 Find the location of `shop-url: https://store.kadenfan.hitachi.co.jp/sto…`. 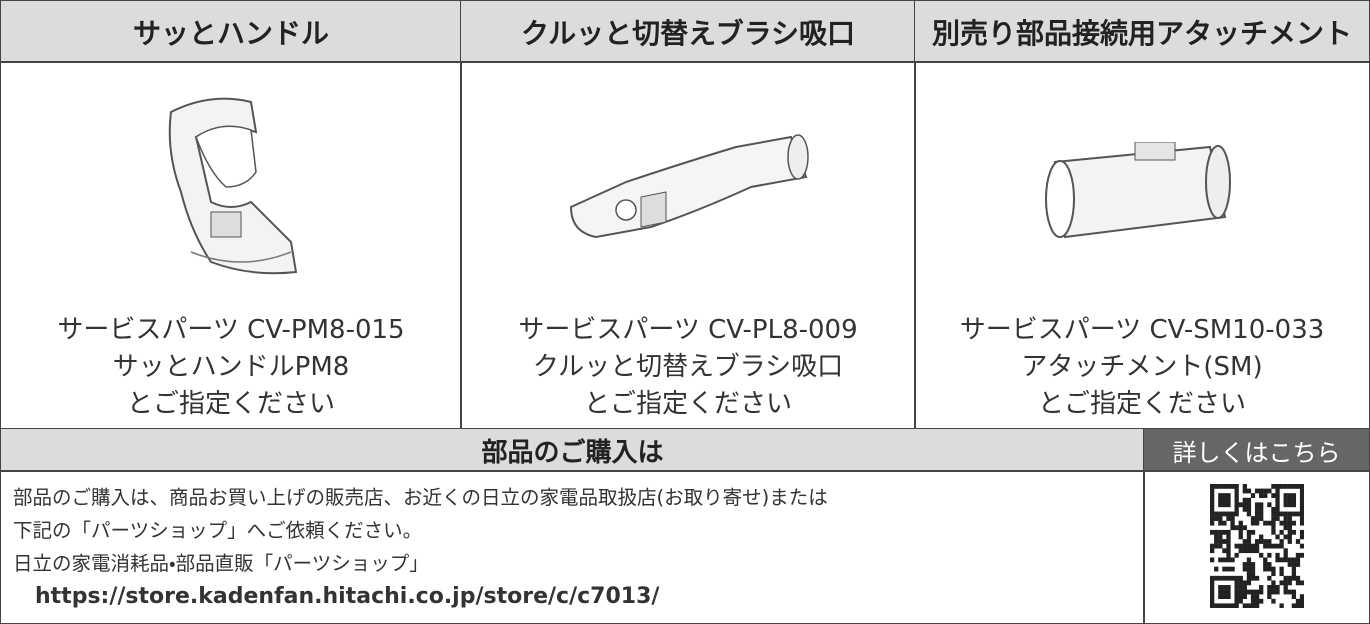

shop-url: https://store.kadenfan.hitachi.co.jp/sto… is located at coordinates (347, 596).